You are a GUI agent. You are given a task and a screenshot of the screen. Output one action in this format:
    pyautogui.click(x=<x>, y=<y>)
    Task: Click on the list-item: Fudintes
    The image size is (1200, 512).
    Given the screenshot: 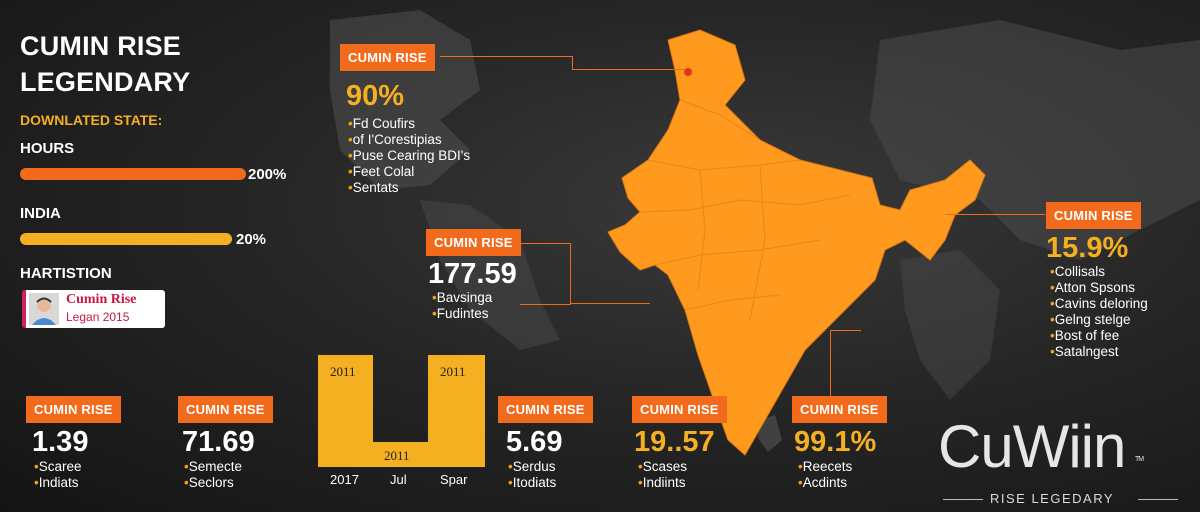 What is the action you would take?
    pyautogui.click(x=462, y=314)
    